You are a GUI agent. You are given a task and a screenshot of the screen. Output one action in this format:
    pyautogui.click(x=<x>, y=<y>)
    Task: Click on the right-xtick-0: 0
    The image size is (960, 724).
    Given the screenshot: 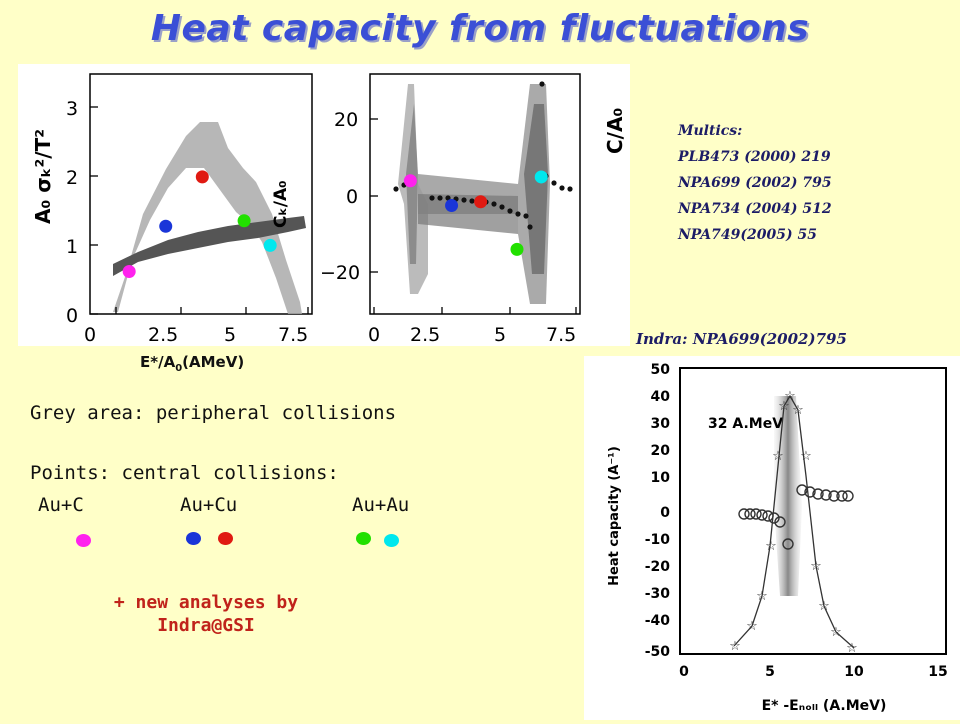 What is the action you would take?
    pyautogui.click(x=374, y=335)
    